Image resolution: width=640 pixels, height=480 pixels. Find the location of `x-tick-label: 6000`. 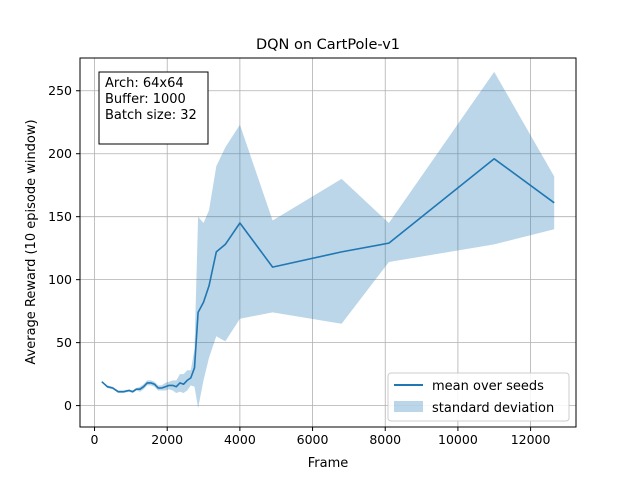

x-tick-label: 6000 is located at coordinates (313, 439).